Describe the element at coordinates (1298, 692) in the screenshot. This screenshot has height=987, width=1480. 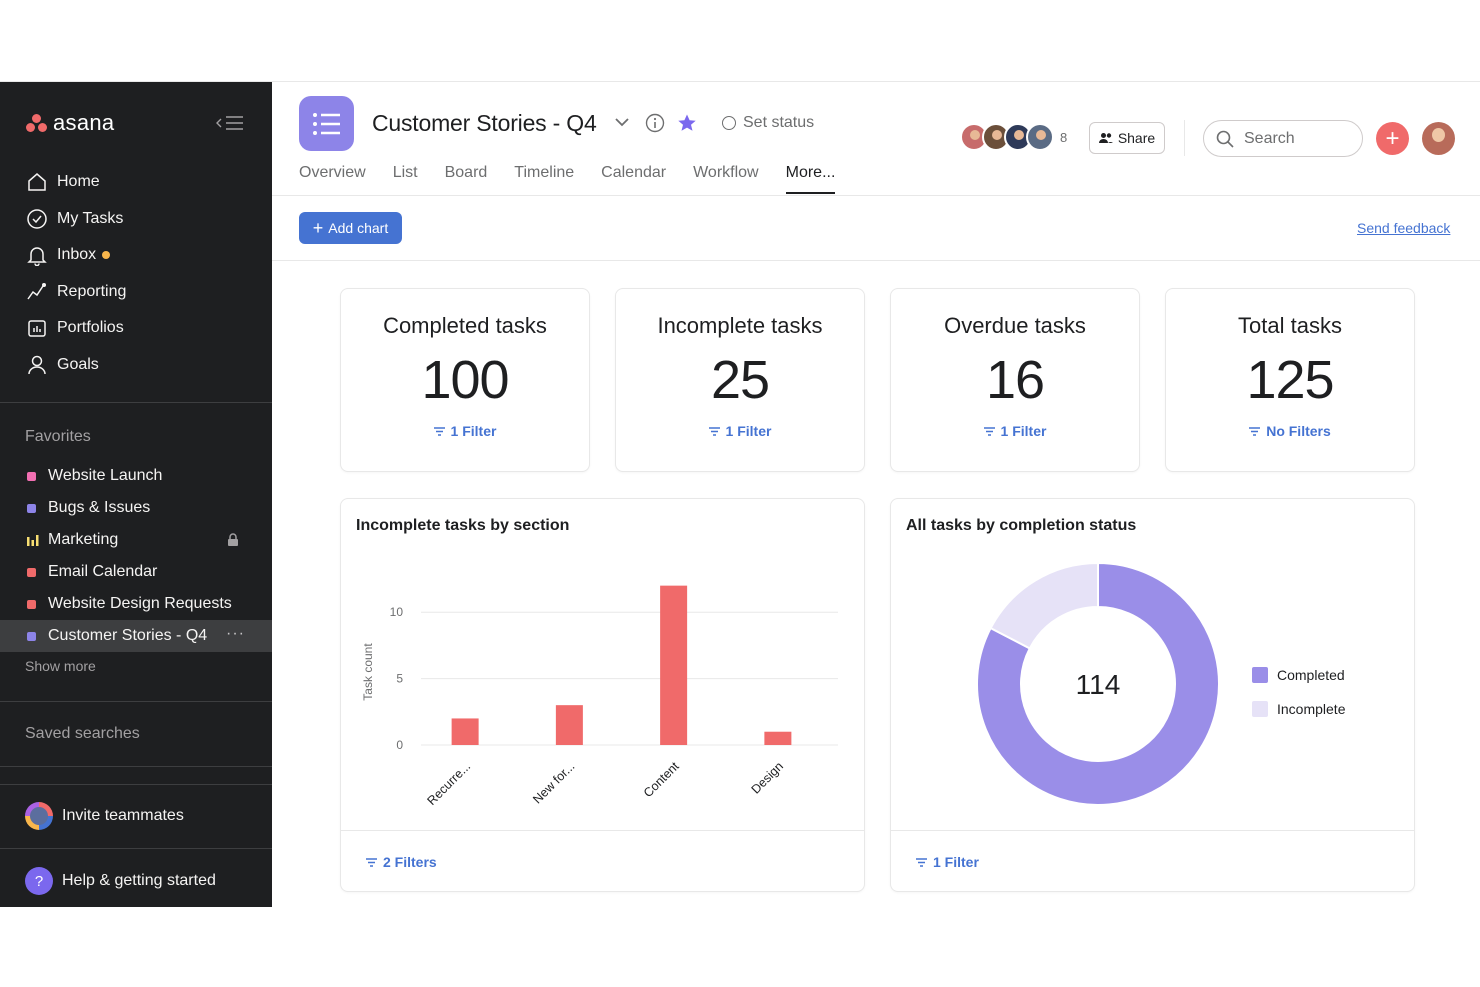
I see `chart-legend: Completed Incomplete` at that location.